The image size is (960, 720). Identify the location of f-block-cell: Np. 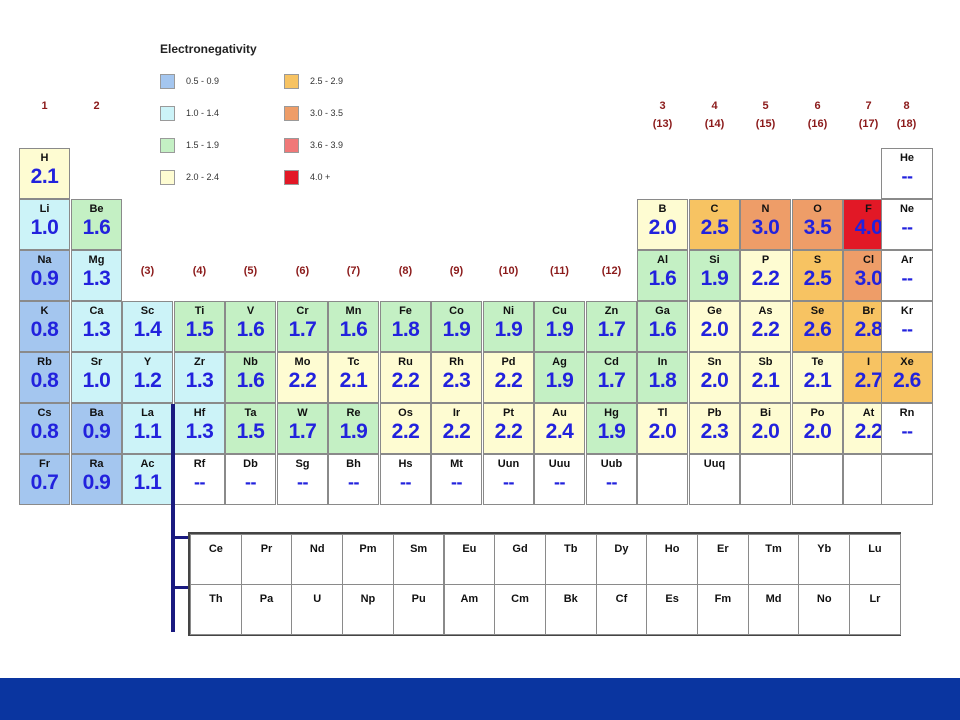
(368, 609).